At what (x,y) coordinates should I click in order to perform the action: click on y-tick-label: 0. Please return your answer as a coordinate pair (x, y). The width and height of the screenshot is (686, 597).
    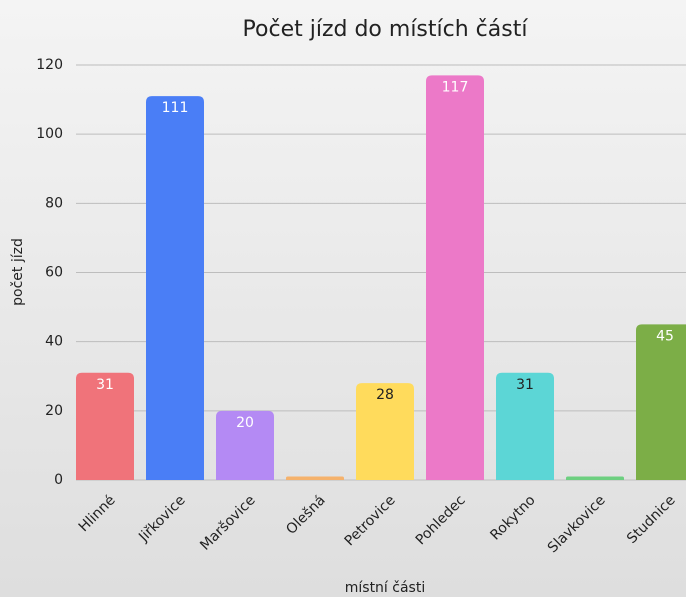
    Looking at the image, I should click on (58, 480).